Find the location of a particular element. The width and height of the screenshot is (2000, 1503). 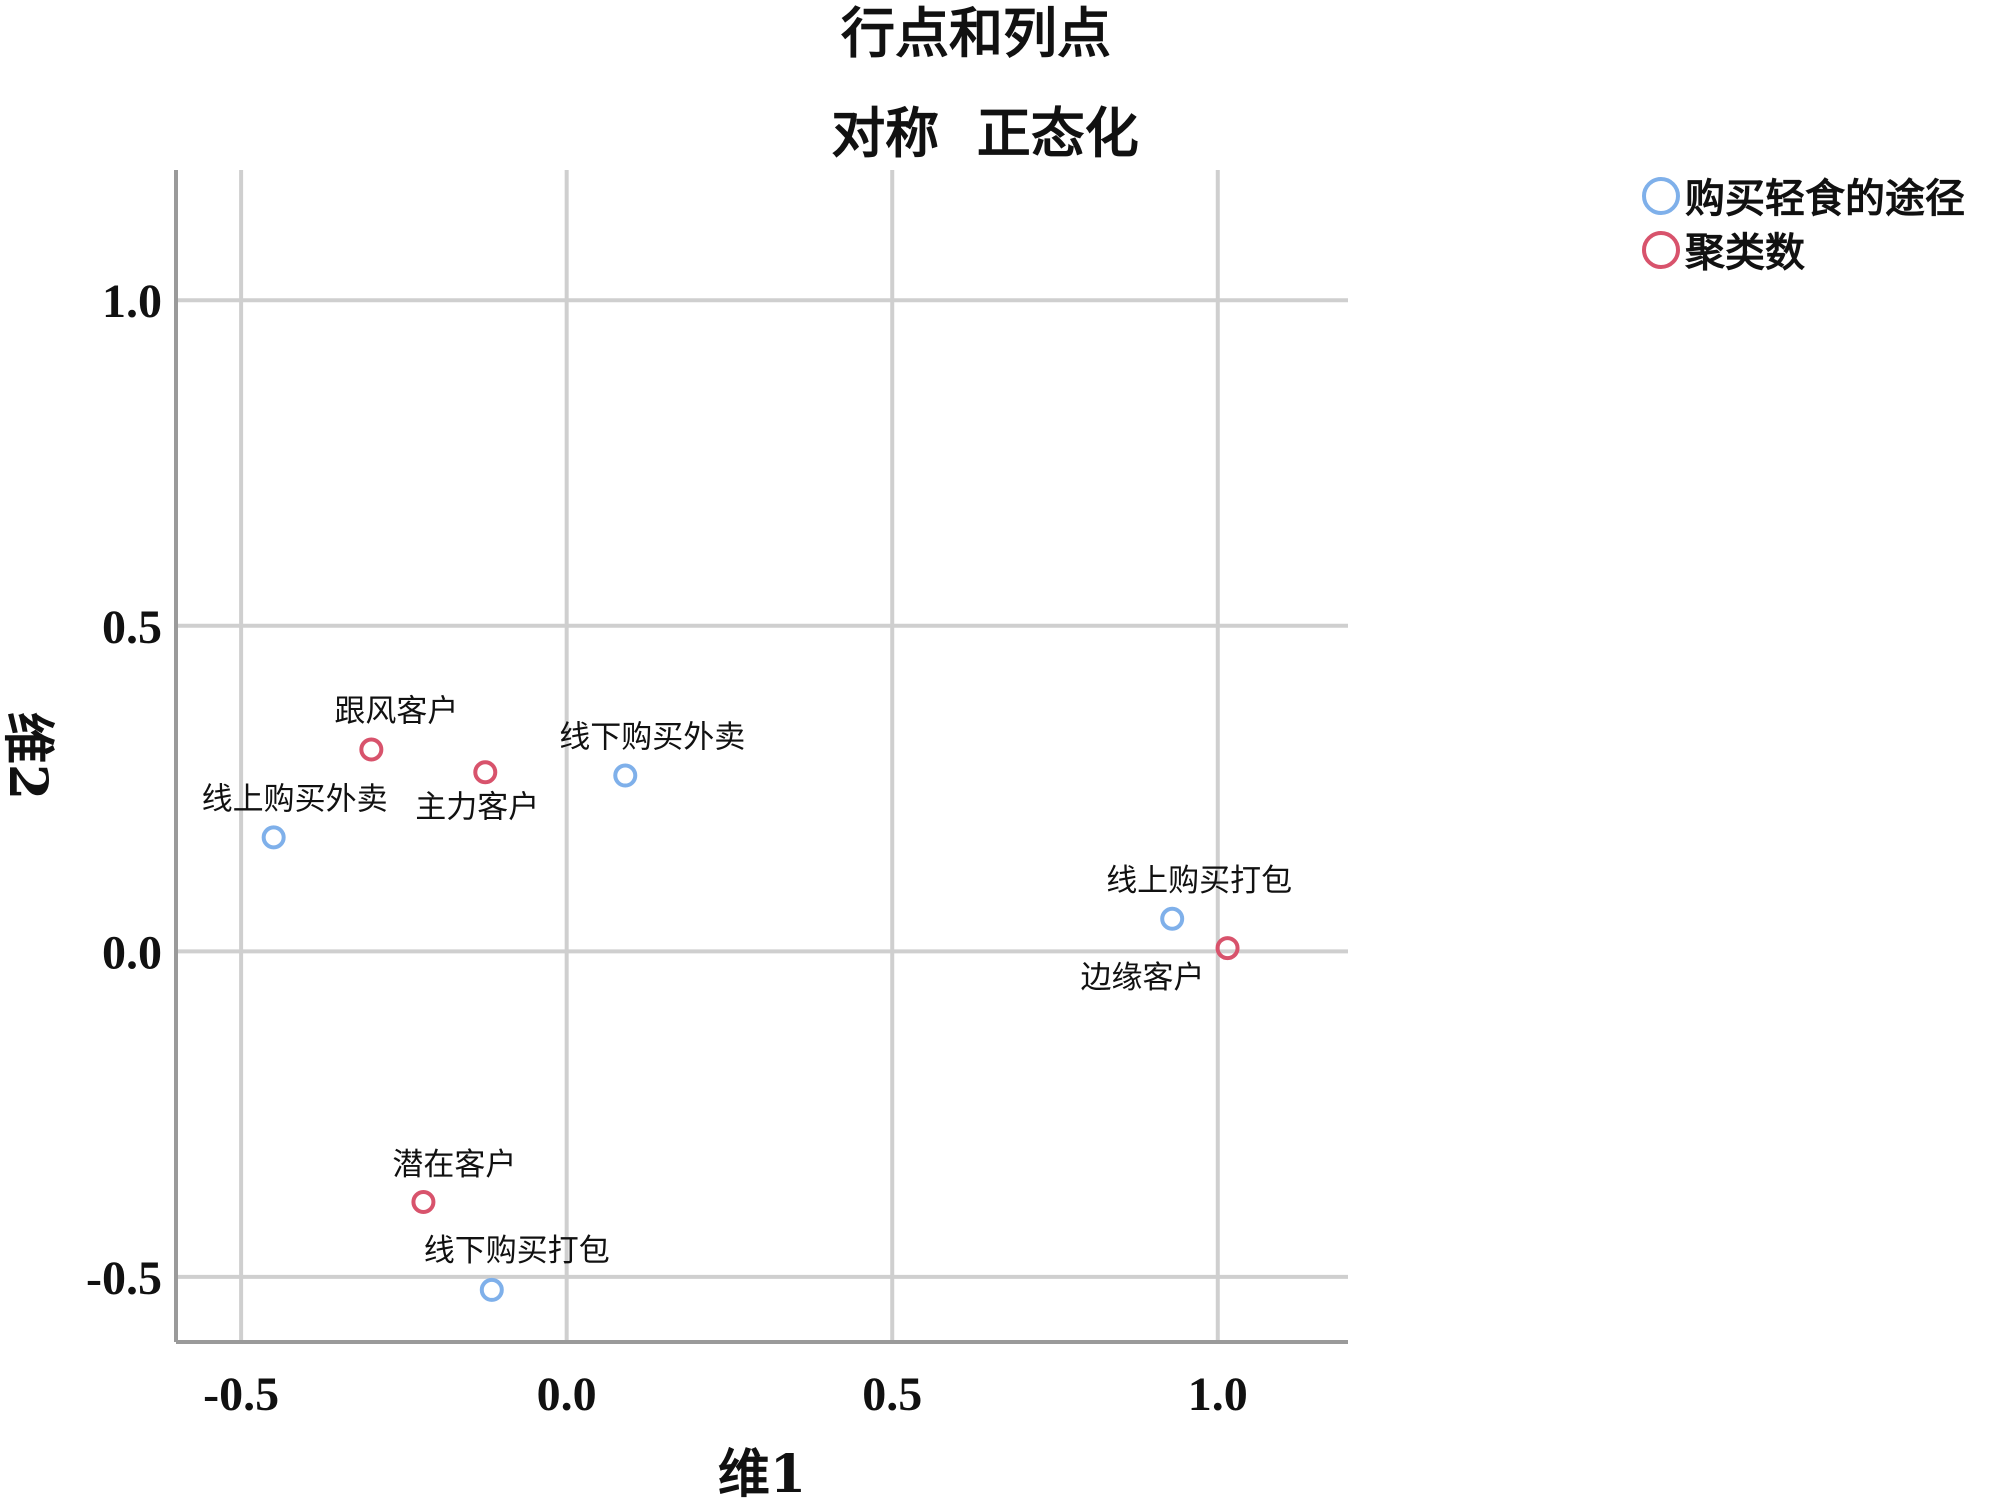

point-label: 线下购买外卖 is located at coordinates (652, 738).